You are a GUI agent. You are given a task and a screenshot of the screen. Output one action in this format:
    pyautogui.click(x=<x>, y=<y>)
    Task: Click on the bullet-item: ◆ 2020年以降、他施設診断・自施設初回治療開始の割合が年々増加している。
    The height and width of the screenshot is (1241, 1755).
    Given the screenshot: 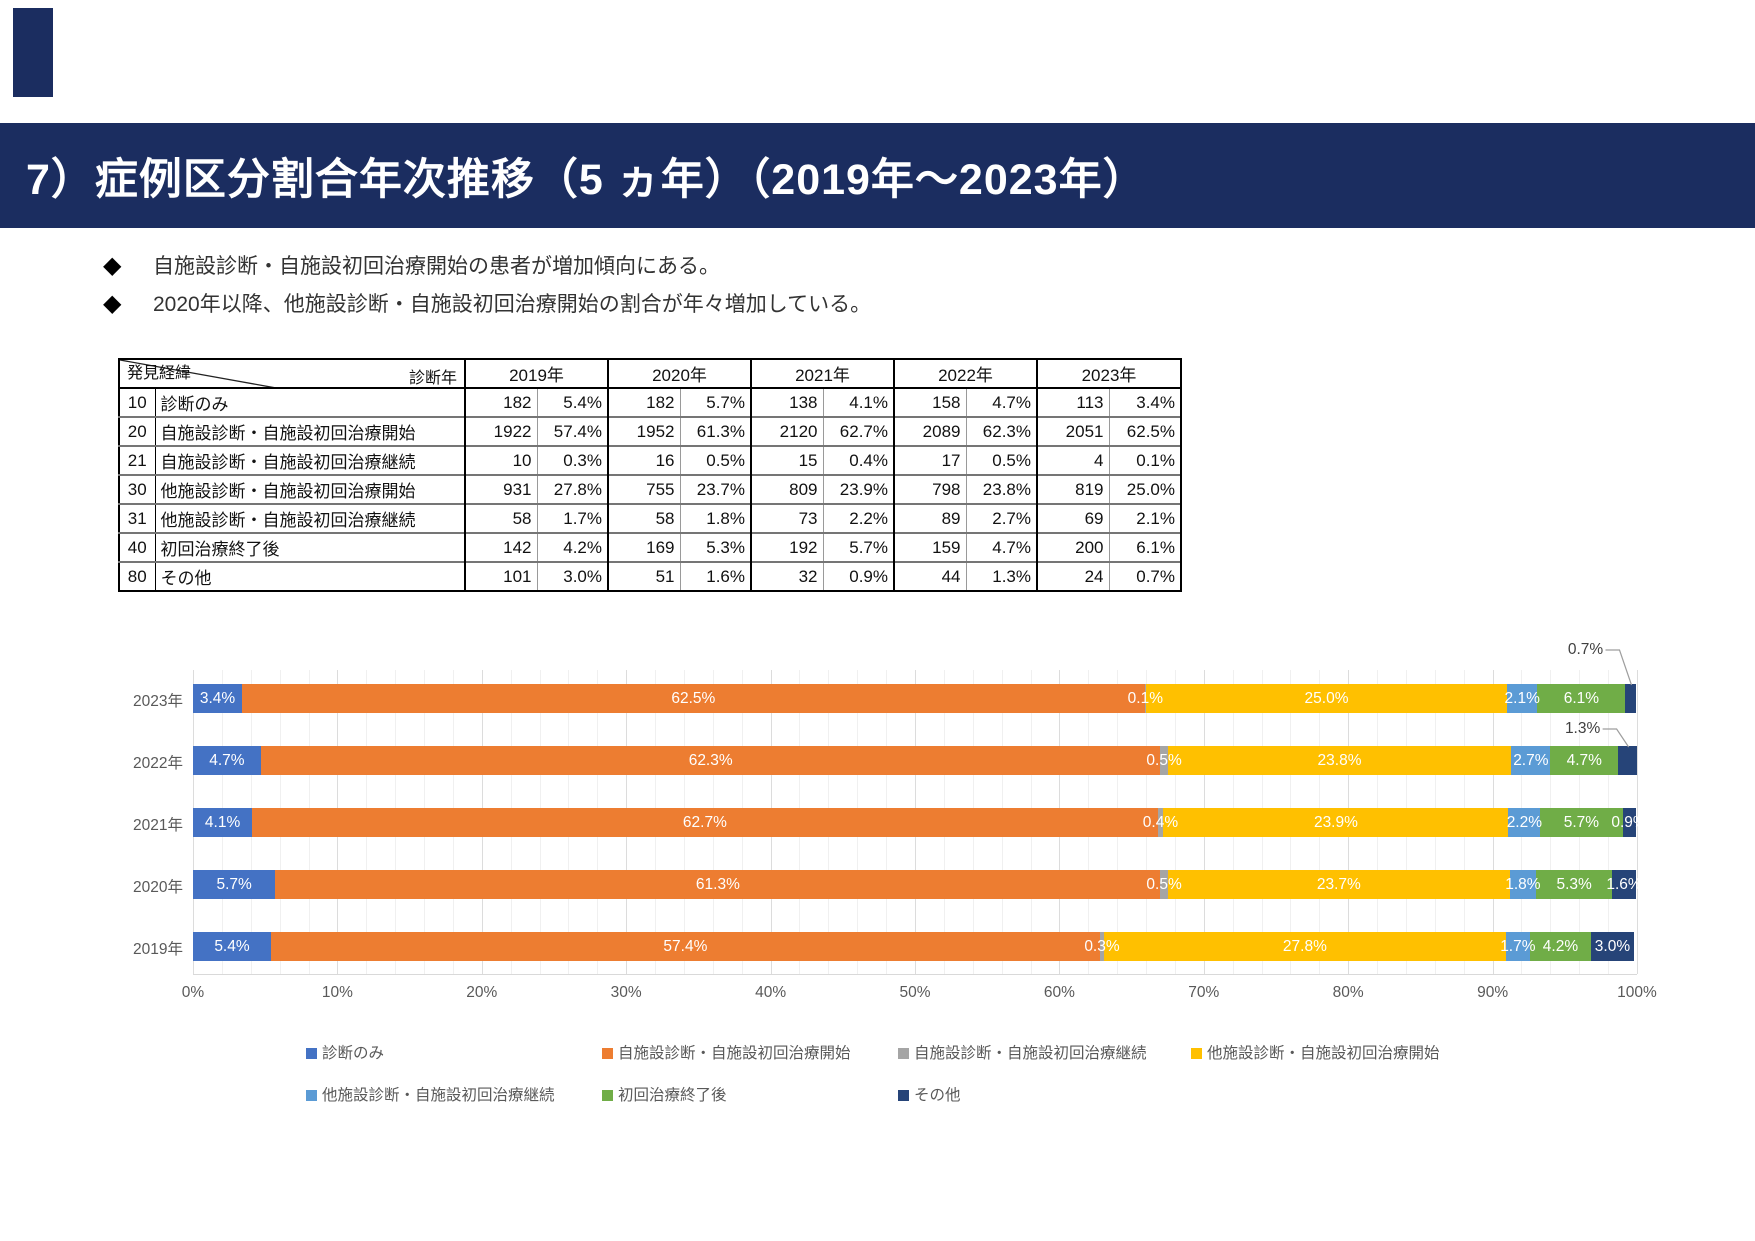 What is the action you would take?
    pyautogui.click(x=487, y=303)
    